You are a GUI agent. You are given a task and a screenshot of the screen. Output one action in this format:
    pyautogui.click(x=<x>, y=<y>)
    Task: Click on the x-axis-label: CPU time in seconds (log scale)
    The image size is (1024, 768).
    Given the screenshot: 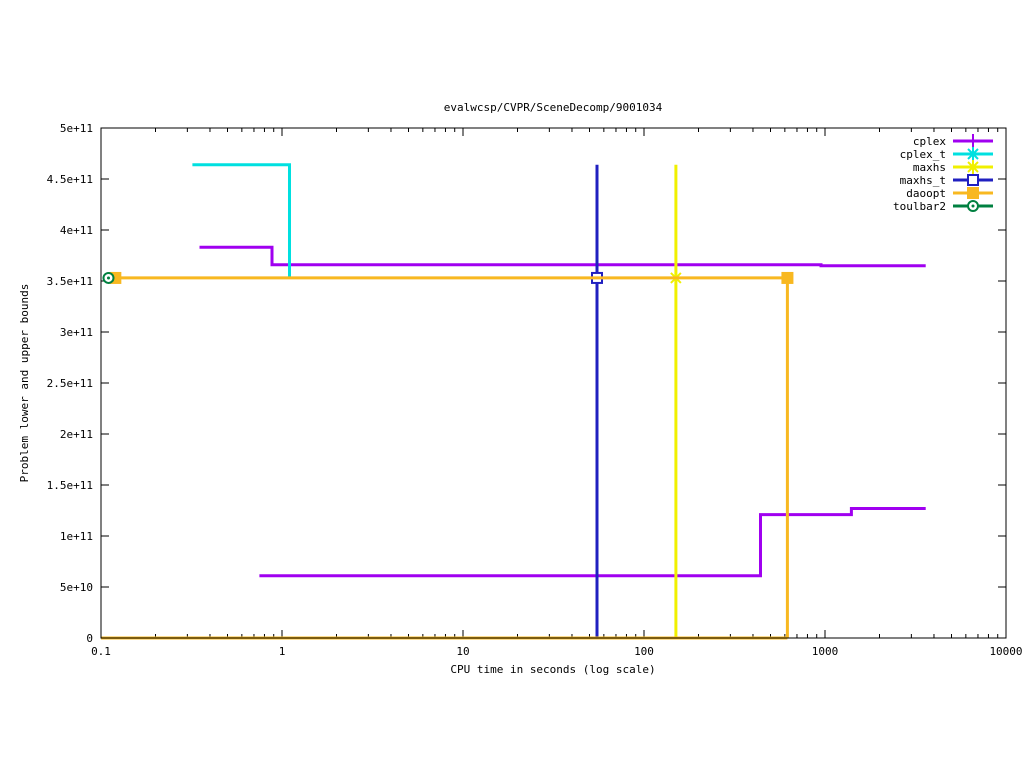 What is the action you would take?
    pyautogui.click(x=552, y=669)
    